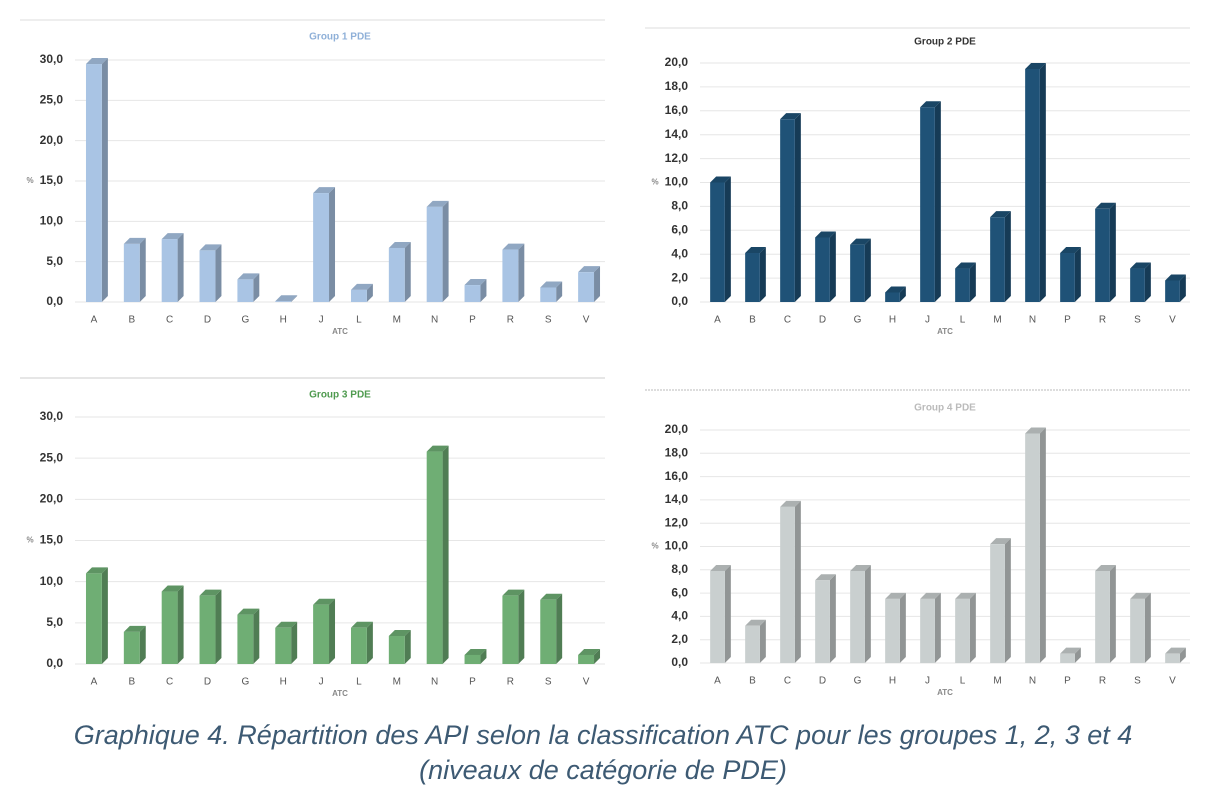 Image resolution: width=1206 pixels, height=804 pixels. I want to click on x-tick-label: N, so click(1032, 320).